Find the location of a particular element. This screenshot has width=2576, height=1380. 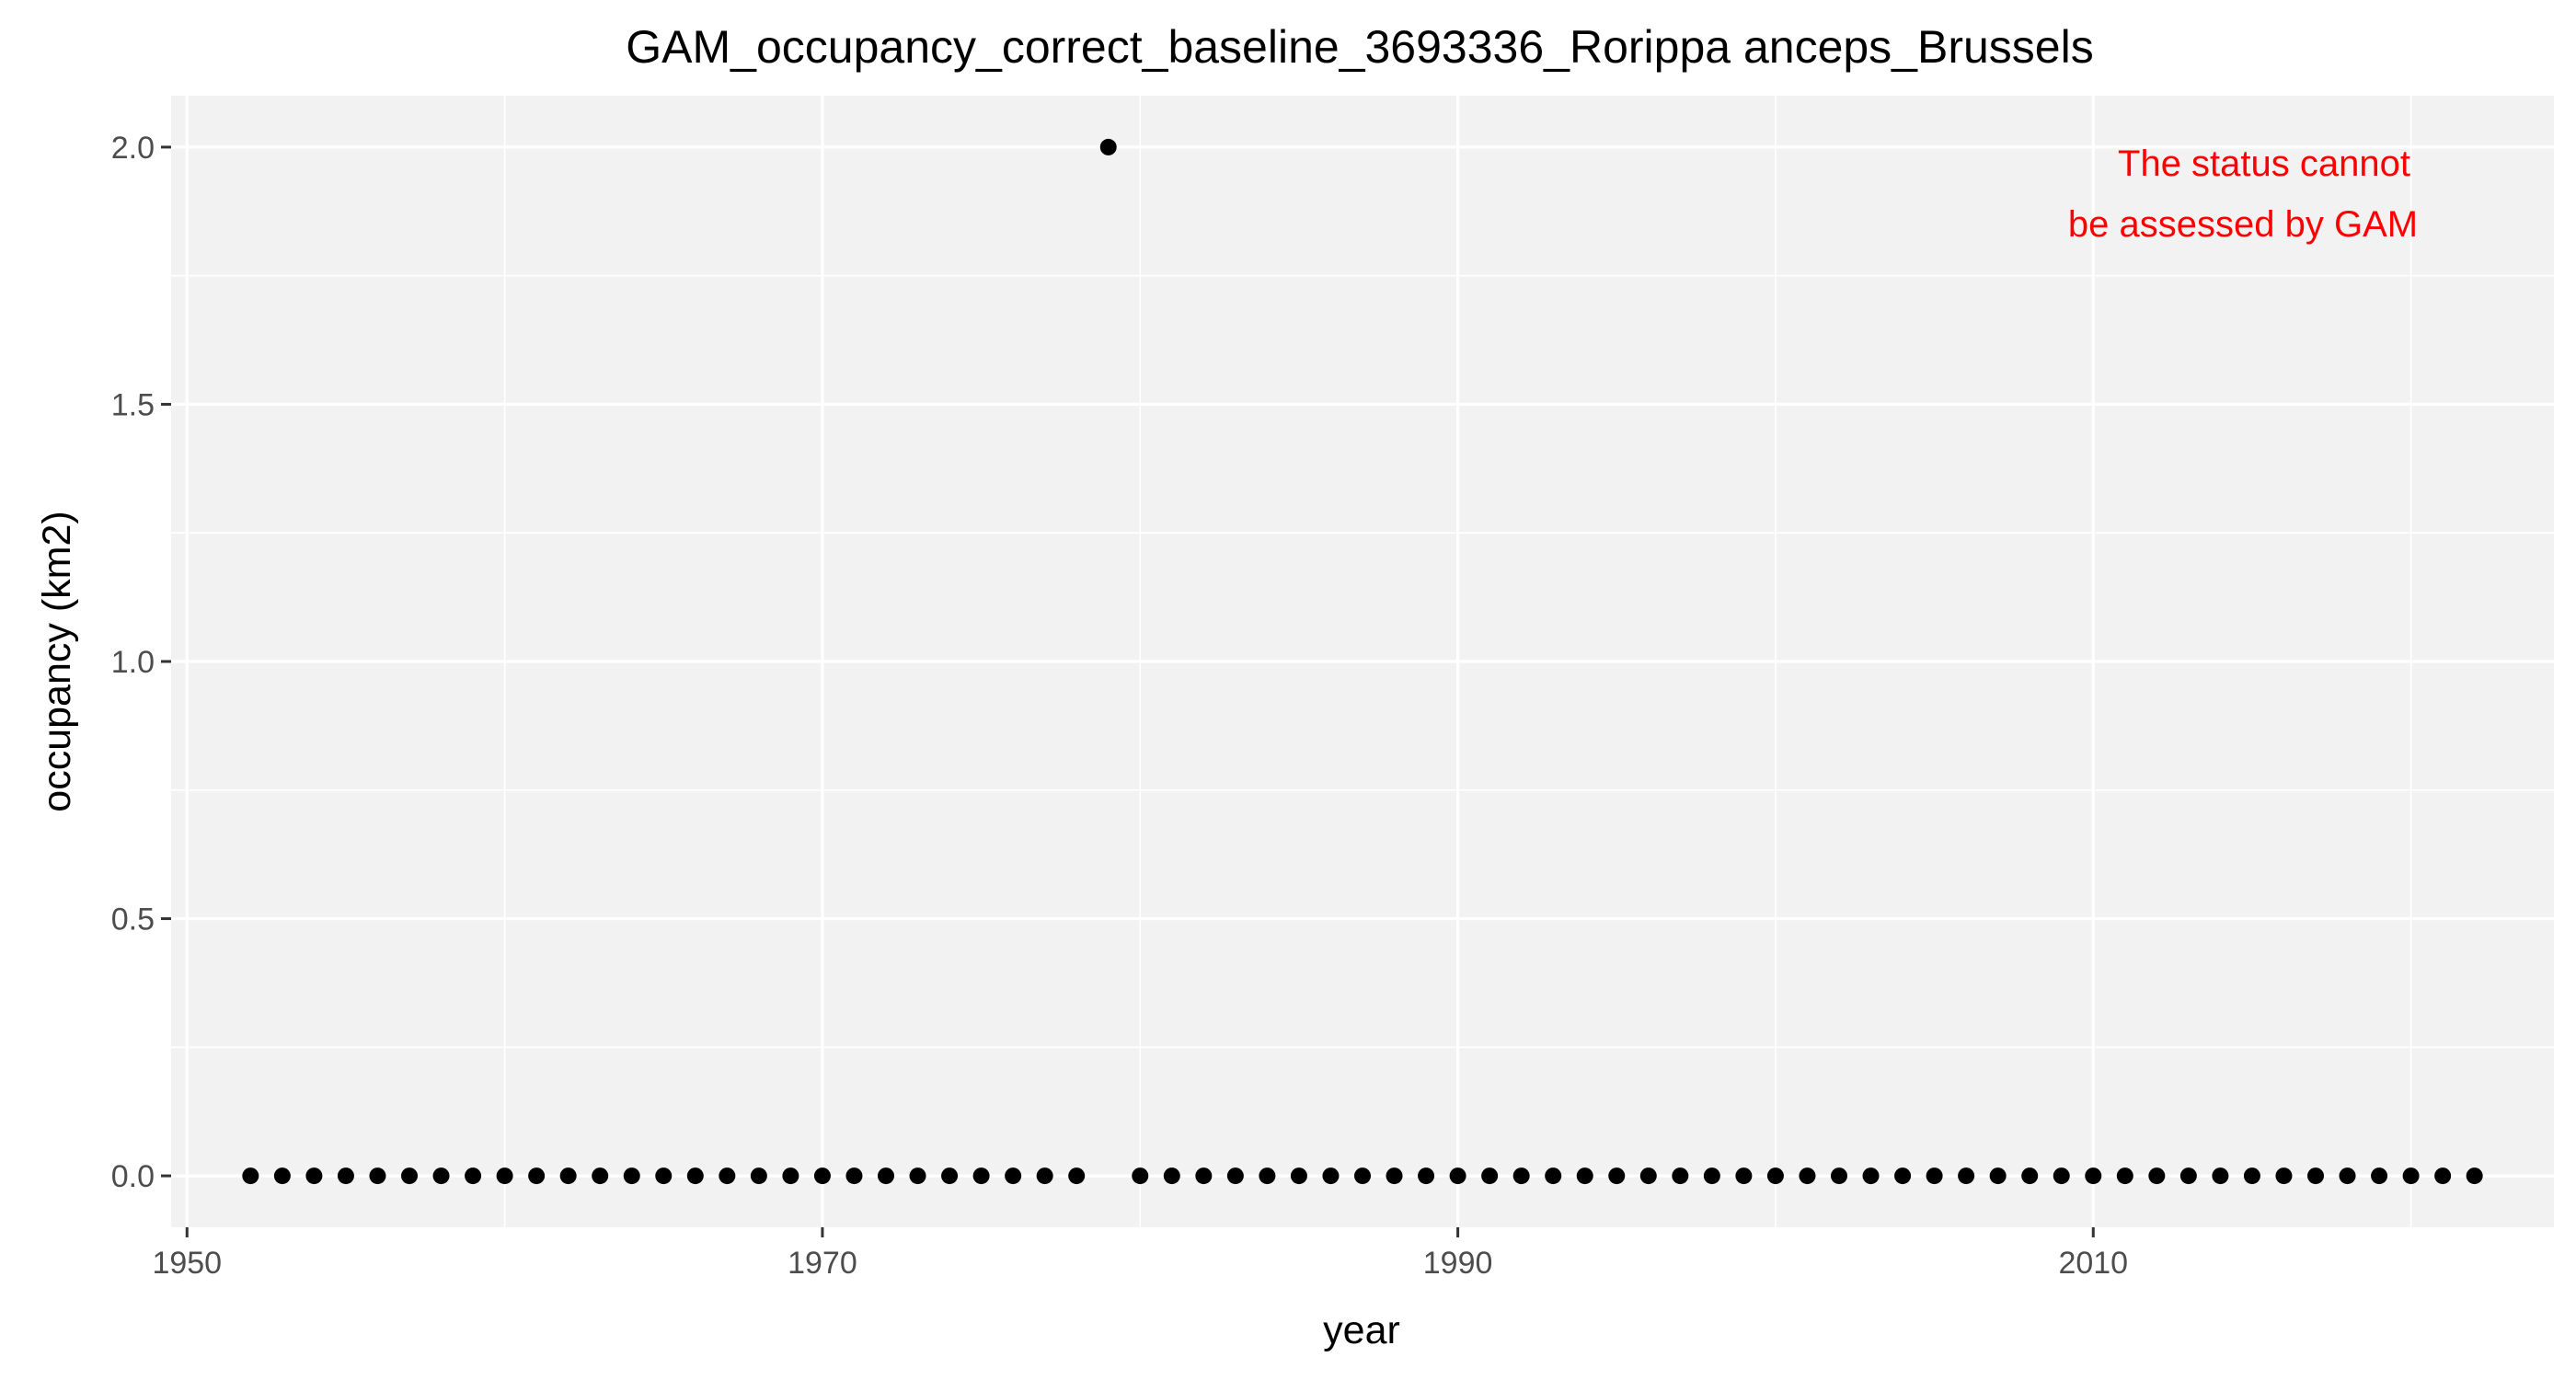

y-axis-label: occupancy (km2) is located at coordinates (57, 661).